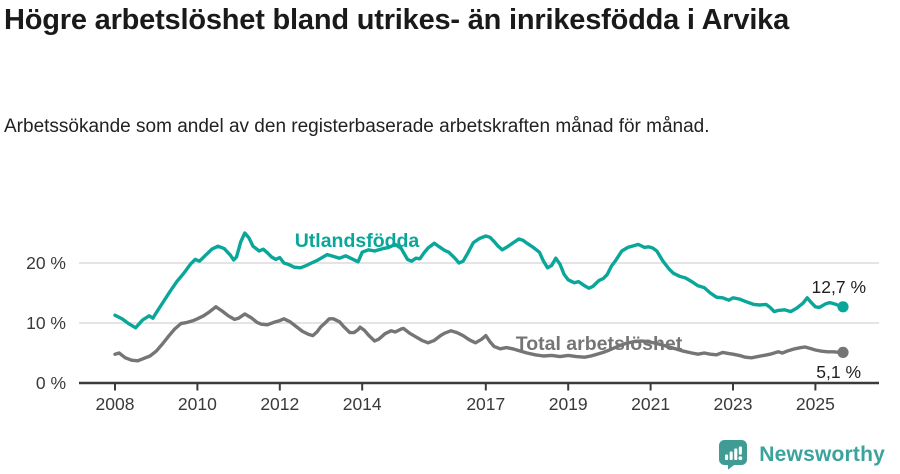  Describe the element at coordinates (815, 404) in the screenshot. I see `x-axis-tick-label: 2025` at that location.